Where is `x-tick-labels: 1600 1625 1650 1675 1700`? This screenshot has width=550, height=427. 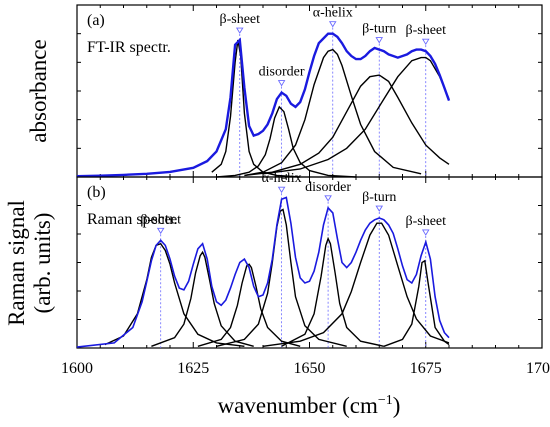
x-tick-labels: 1600 1625 1650 1675 1700 is located at coordinates (305, 368).